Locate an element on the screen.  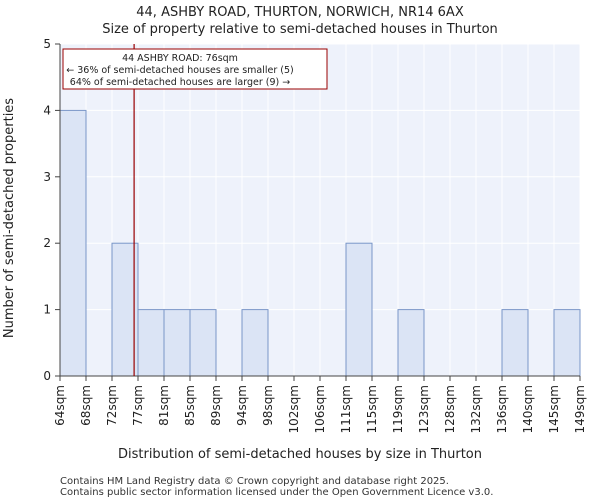
x-tick-label: 81sqm is located at coordinates (164, 405).